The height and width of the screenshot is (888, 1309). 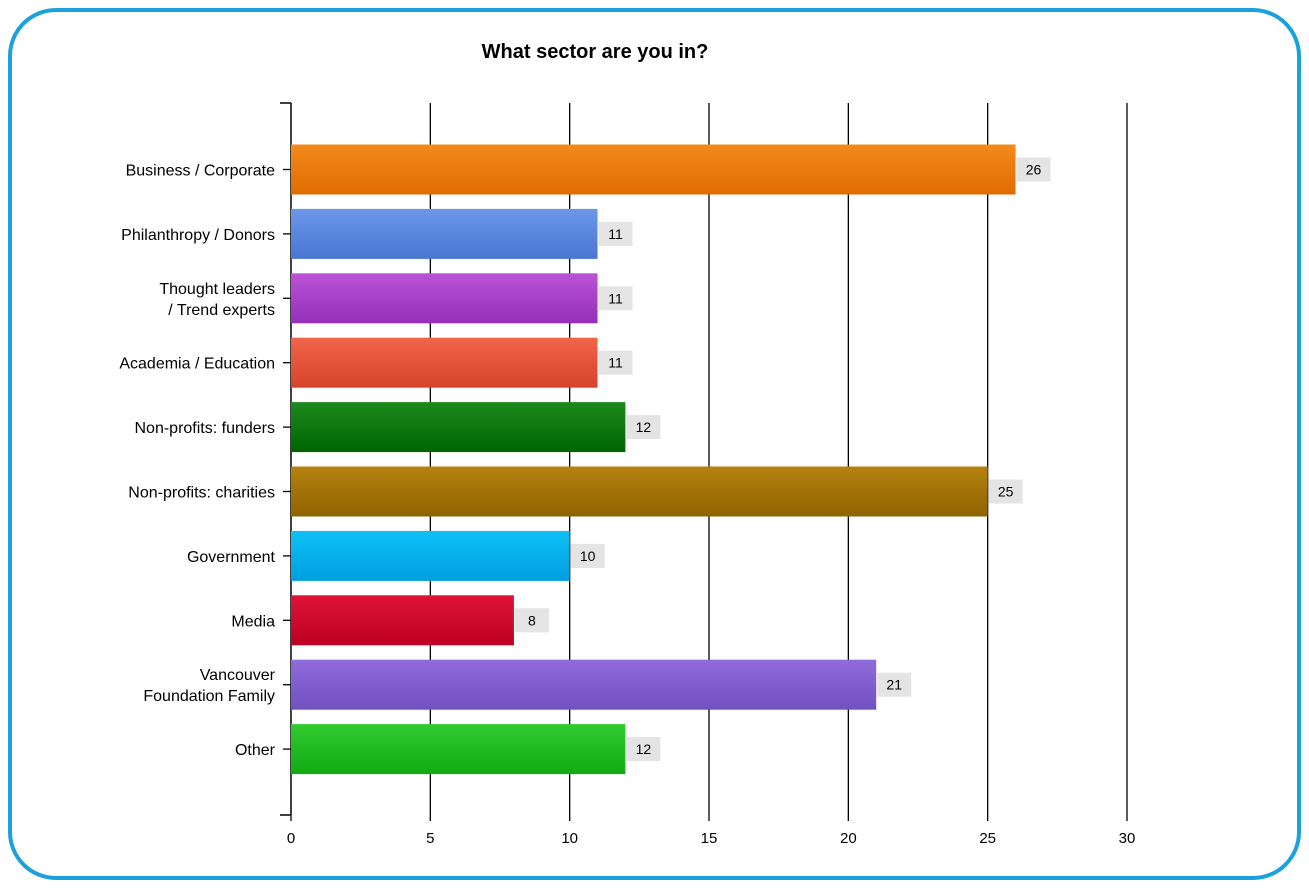 What do you see at coordinates (204, 428) in the screenshot?
I see `category-label: Non-profits: funders` at bounding box center [204, 428].